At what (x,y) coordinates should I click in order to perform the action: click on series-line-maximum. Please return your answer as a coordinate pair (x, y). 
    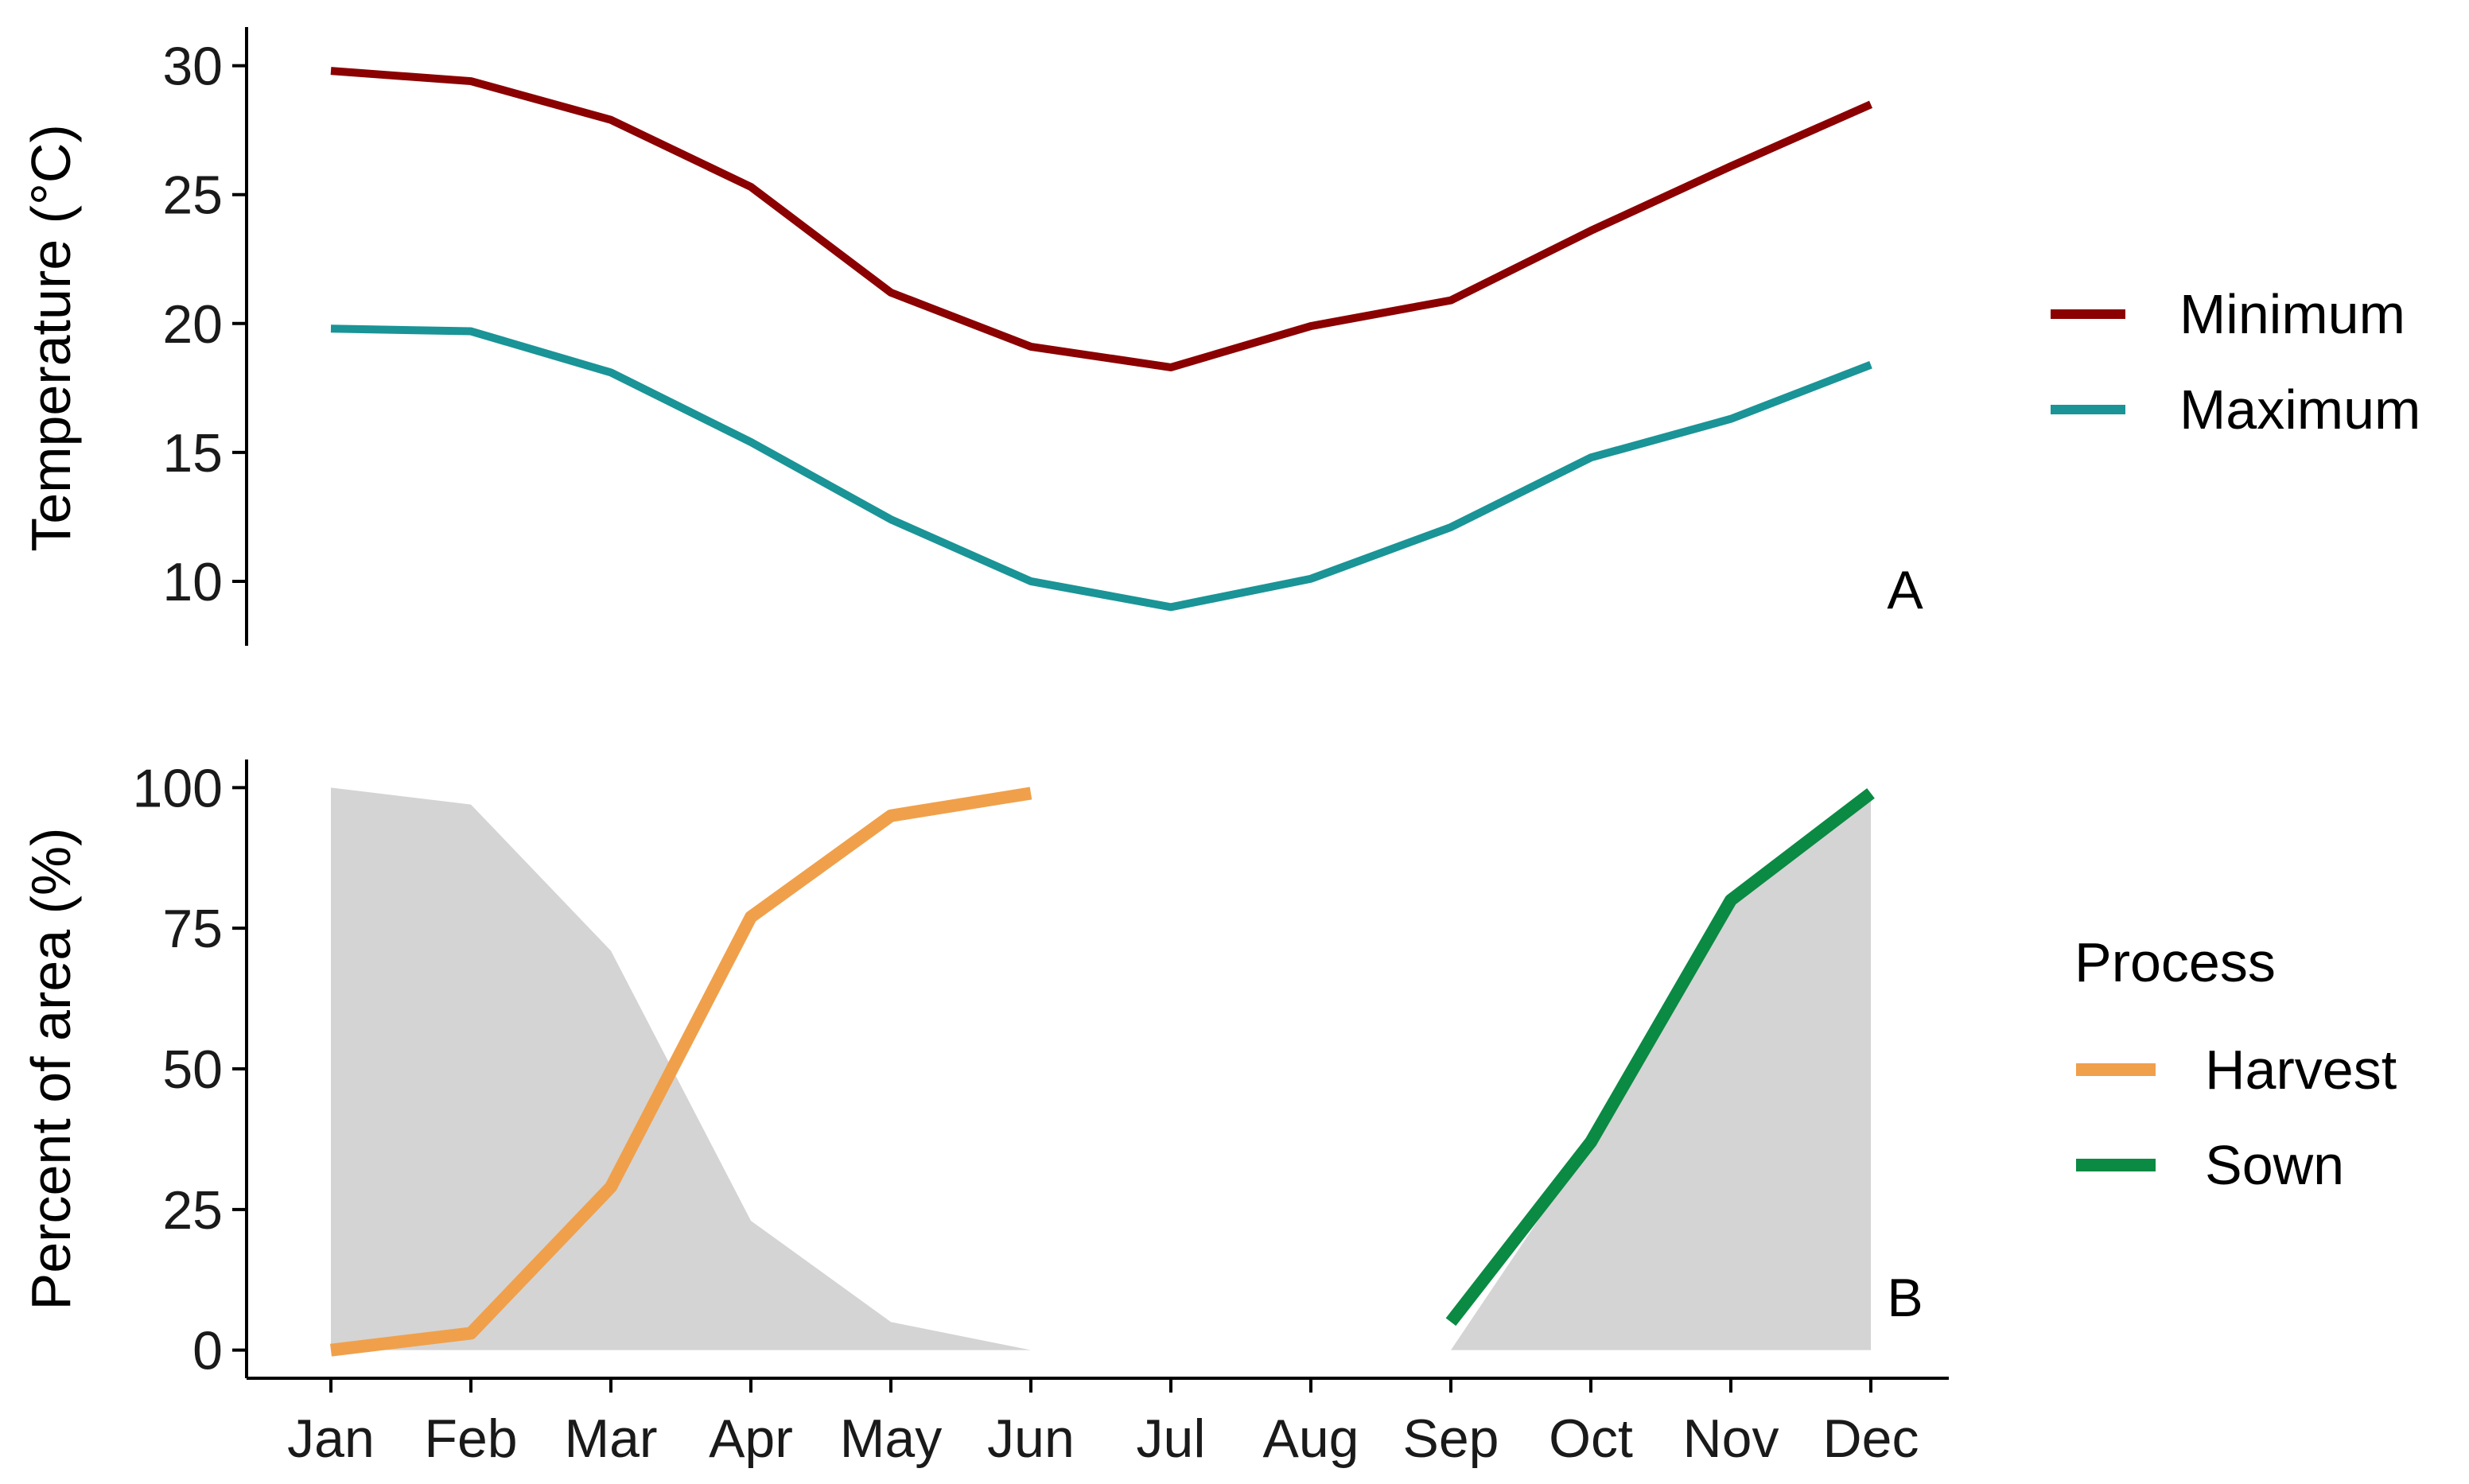
    Looking at the image, I should click on (1101, 468).